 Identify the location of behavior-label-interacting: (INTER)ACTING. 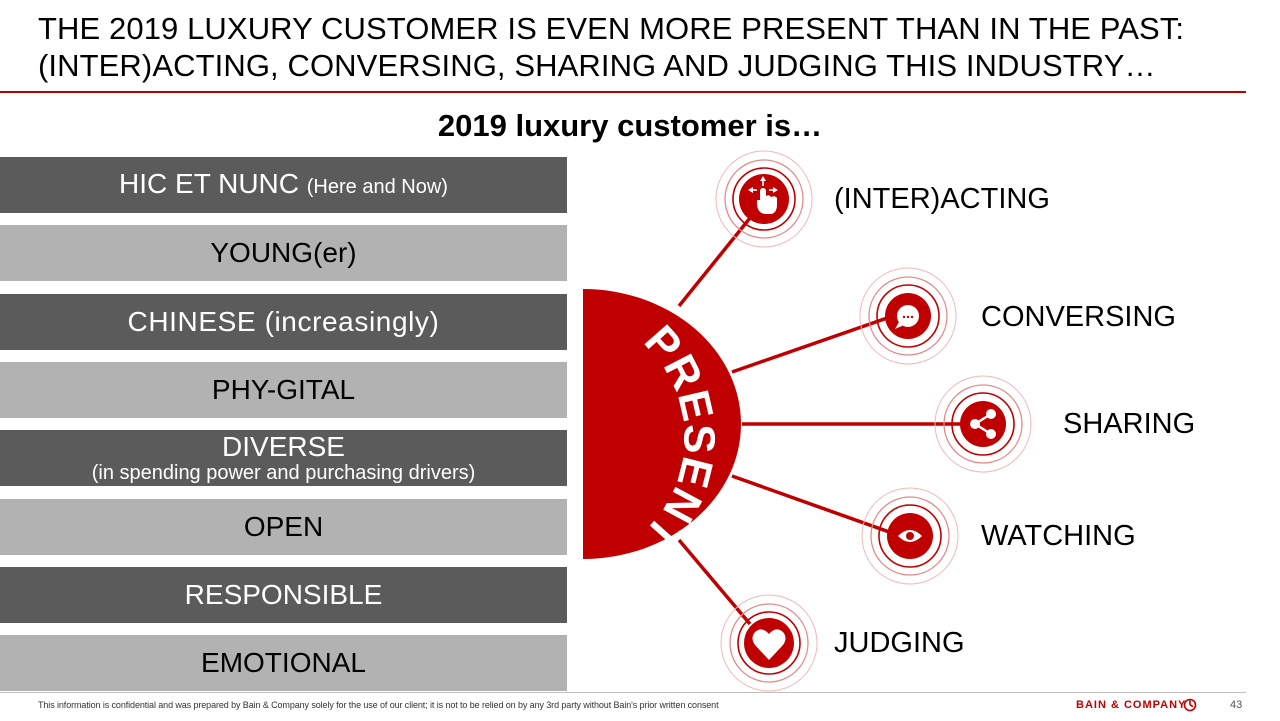
(942, 199).